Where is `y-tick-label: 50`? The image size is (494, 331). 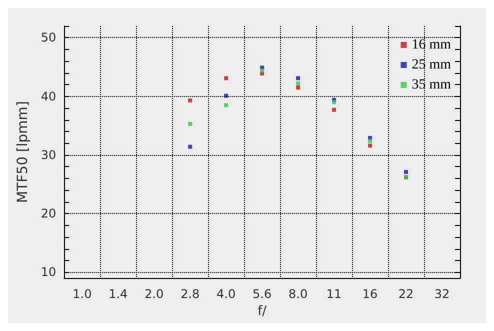
y-tick-label: 50 is located at coordinates (48, 37).